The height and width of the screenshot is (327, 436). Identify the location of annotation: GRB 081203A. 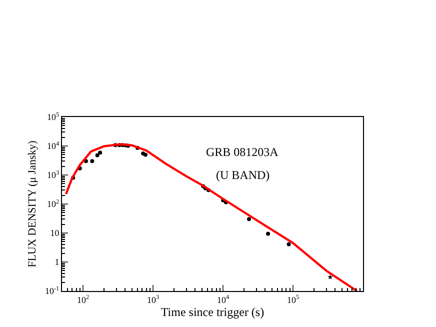
(242, 152).